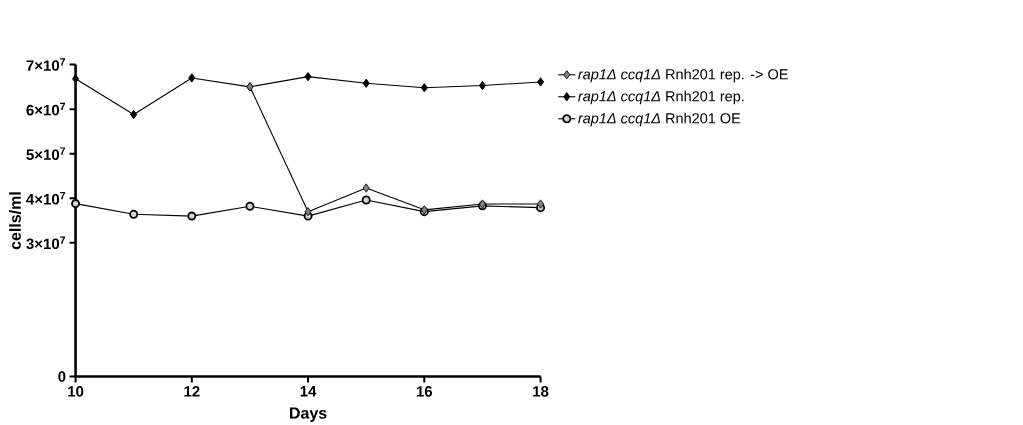 This screenshot has width=1023, height=425. What do you see at coordinates (15, 221) in the screenshot?
I see `y-axis-title: cells/ml` at bounding box center [15, 221].